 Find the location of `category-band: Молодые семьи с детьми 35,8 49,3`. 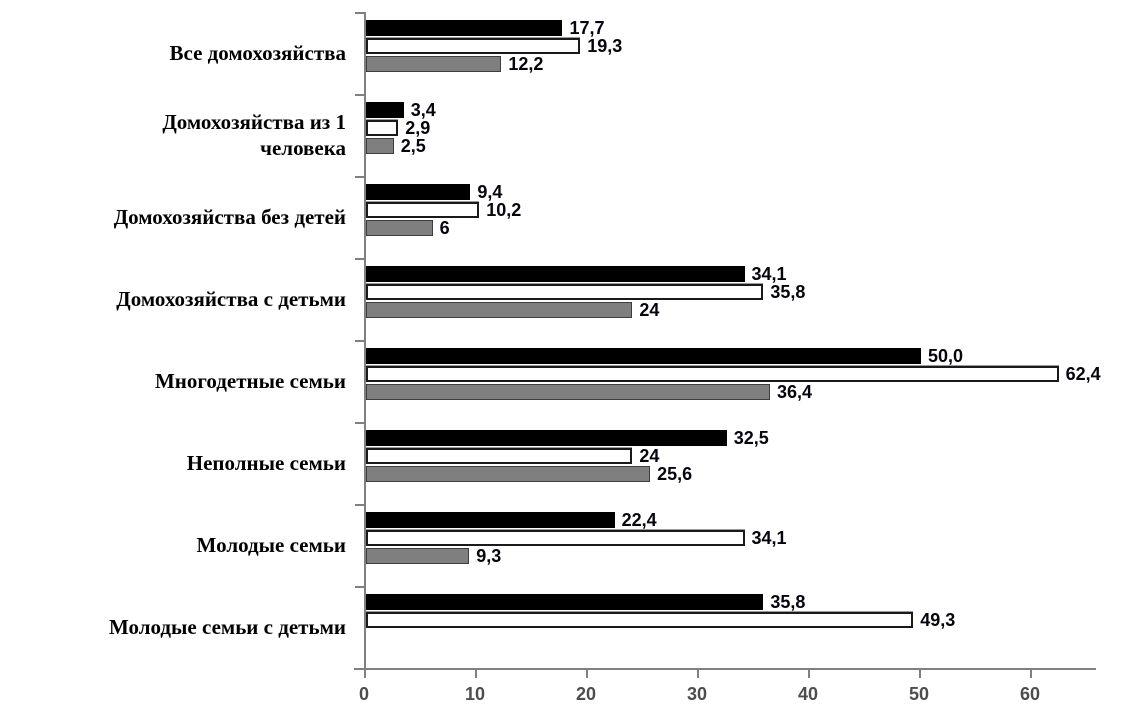

category-band: Молодые семьи с детьми 35,8 49,3 is located at coordinates (569, 627).